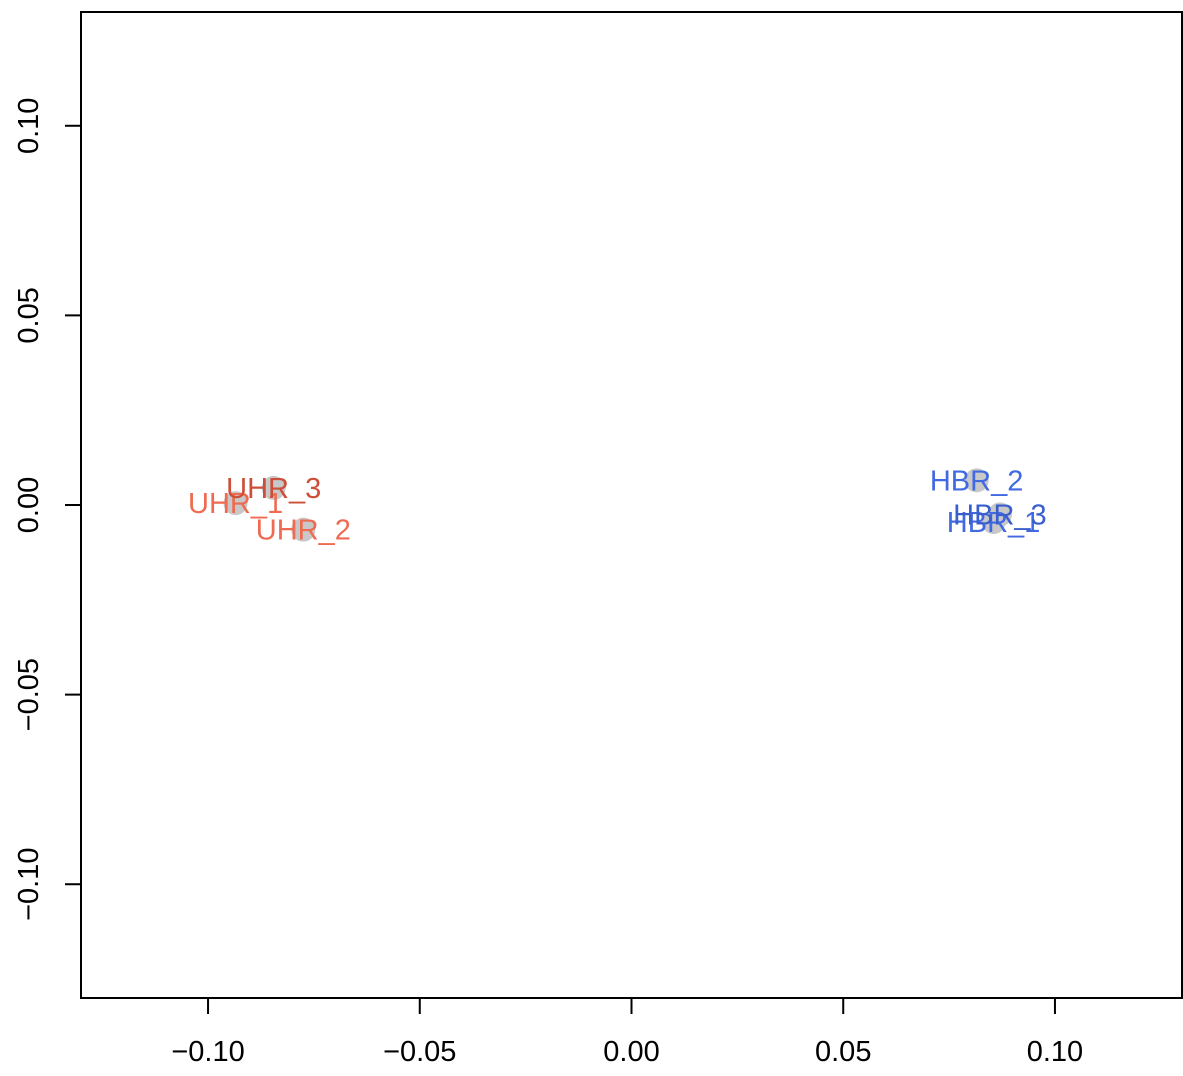 Image resolution: width=1183 pixels, height=1076 pixels. I want to click on x-tick-label: 0.05, so click(843, 1052).